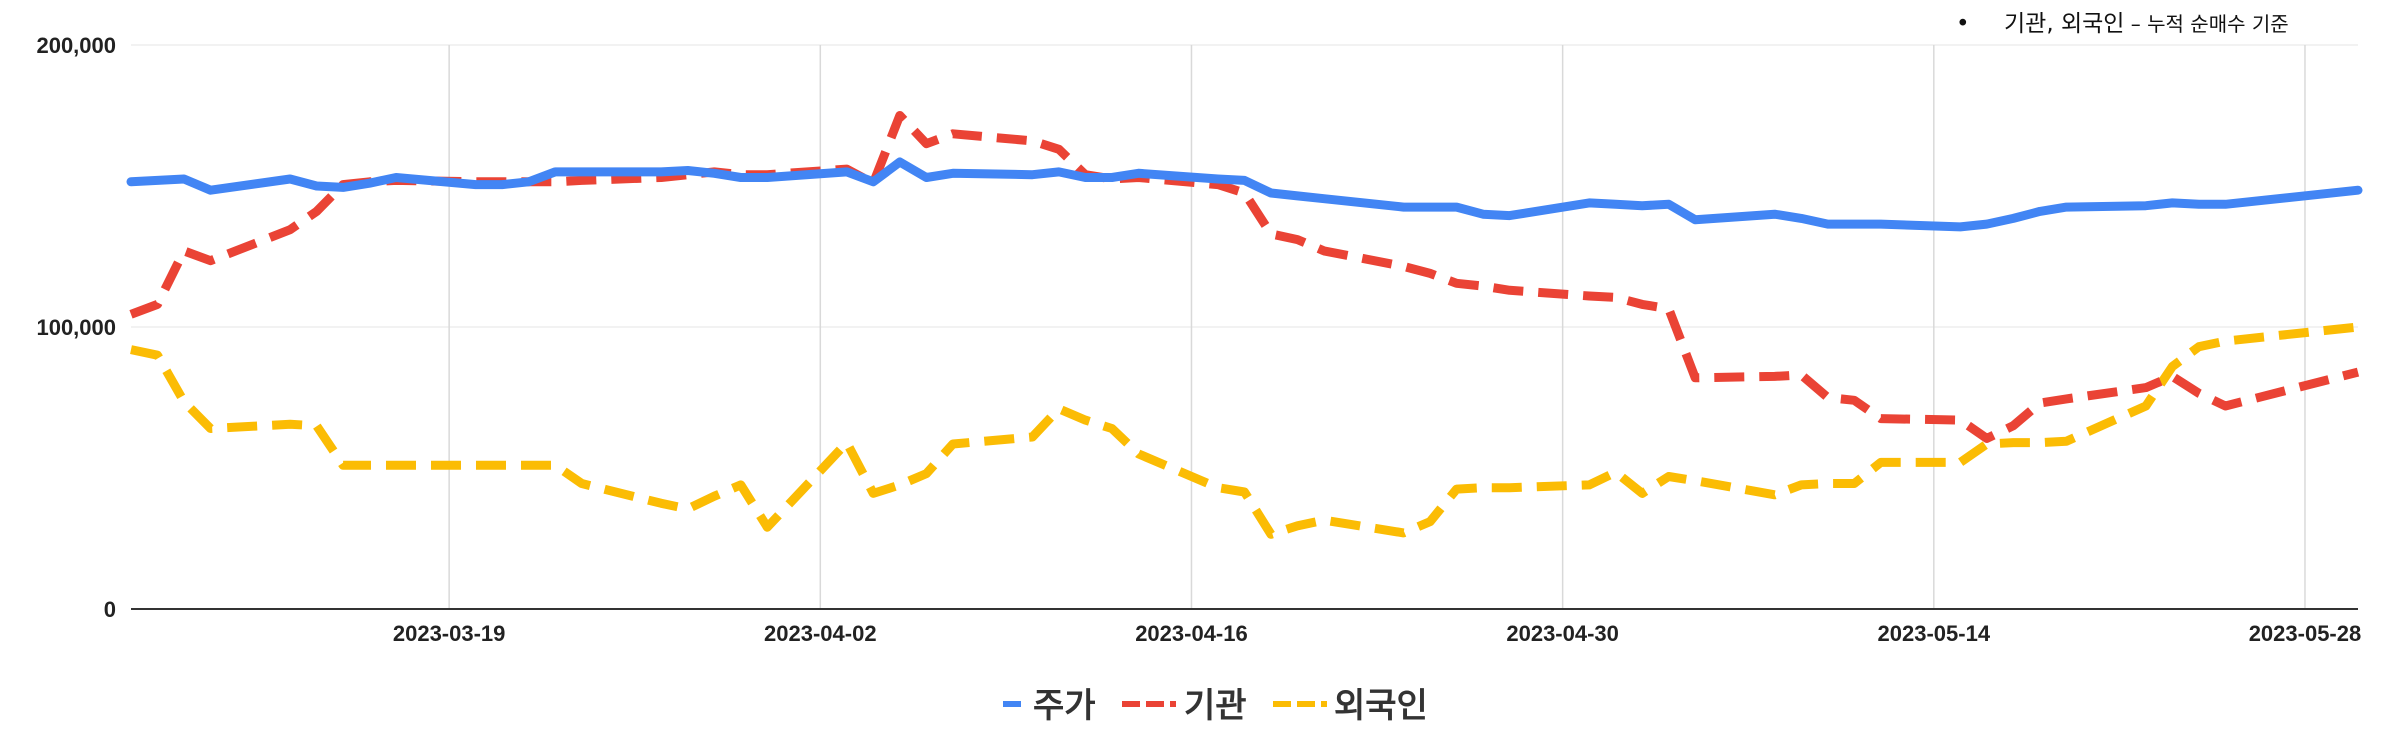  Describe the element at coordinates (449, 633) in the screenshot. I see `x-tick-label: 2023-03-19` at that location.